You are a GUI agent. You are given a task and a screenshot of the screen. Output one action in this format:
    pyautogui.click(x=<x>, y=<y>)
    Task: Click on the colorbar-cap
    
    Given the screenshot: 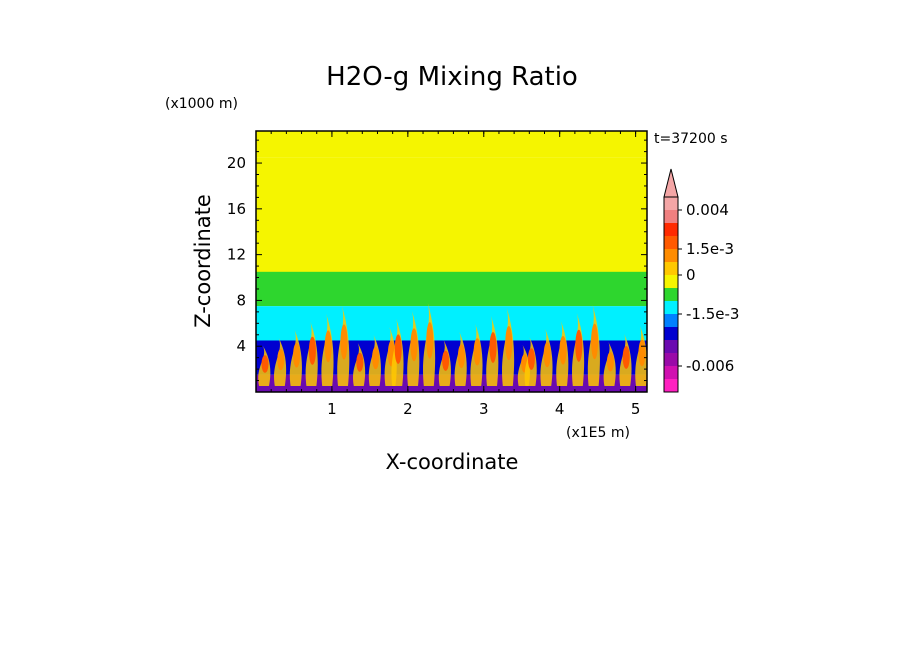 What is the action you would take?
    pyautogui.click(x=671, y=183)
    